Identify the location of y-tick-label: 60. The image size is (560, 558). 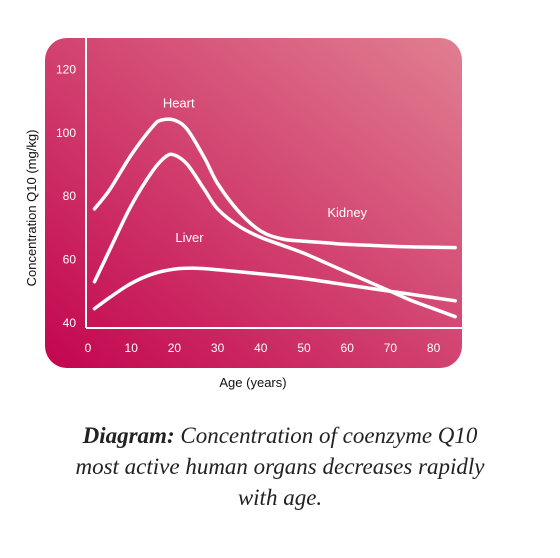
(70, 260).